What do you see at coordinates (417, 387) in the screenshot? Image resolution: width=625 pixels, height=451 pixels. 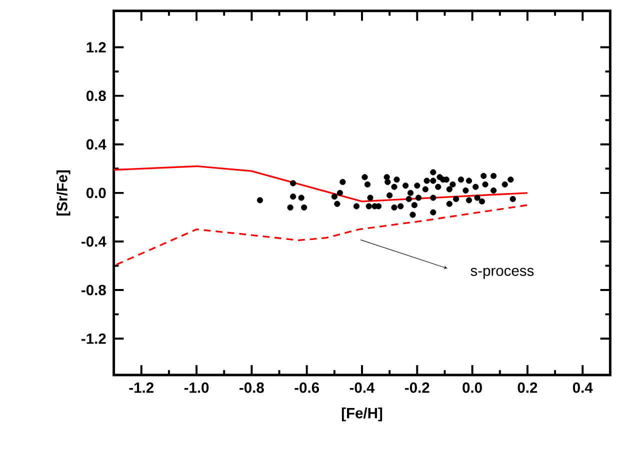 I see `x-tick-label: -0.2` at bounding box center [417, 387].